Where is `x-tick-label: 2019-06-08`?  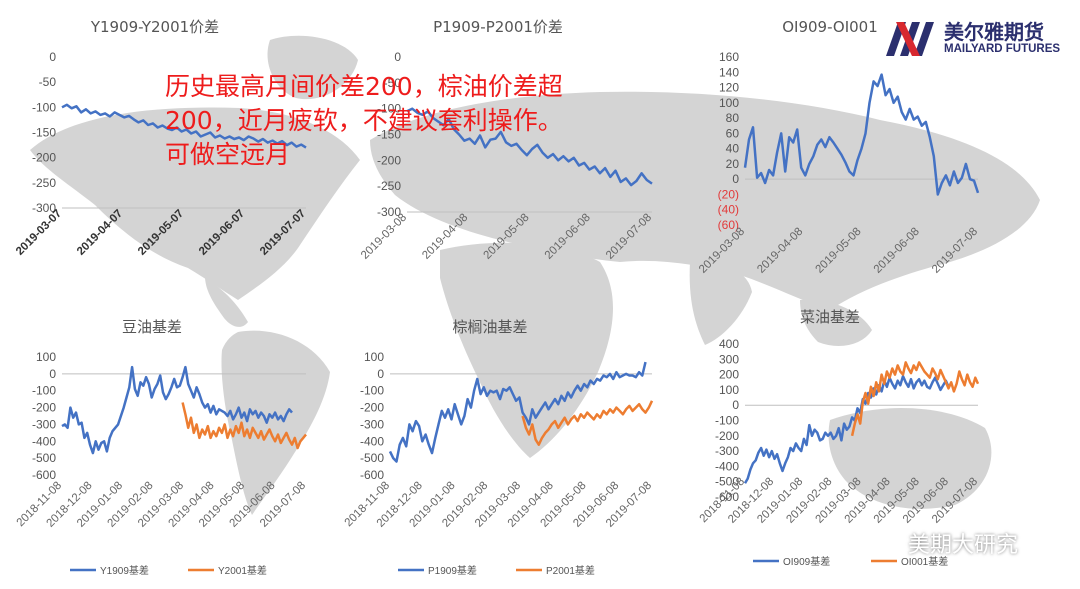 x-tick-label: 2019-06-08 is located at coordinates (568, 237).